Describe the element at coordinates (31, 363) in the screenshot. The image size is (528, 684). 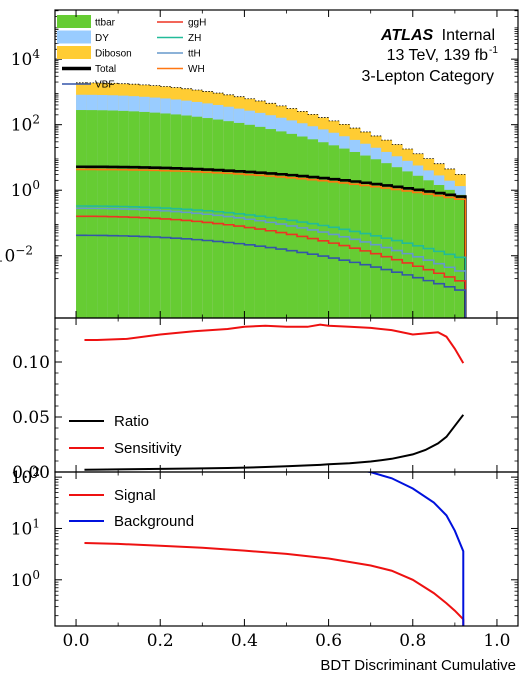
I see `y-tick-label: 0.10` at that location.